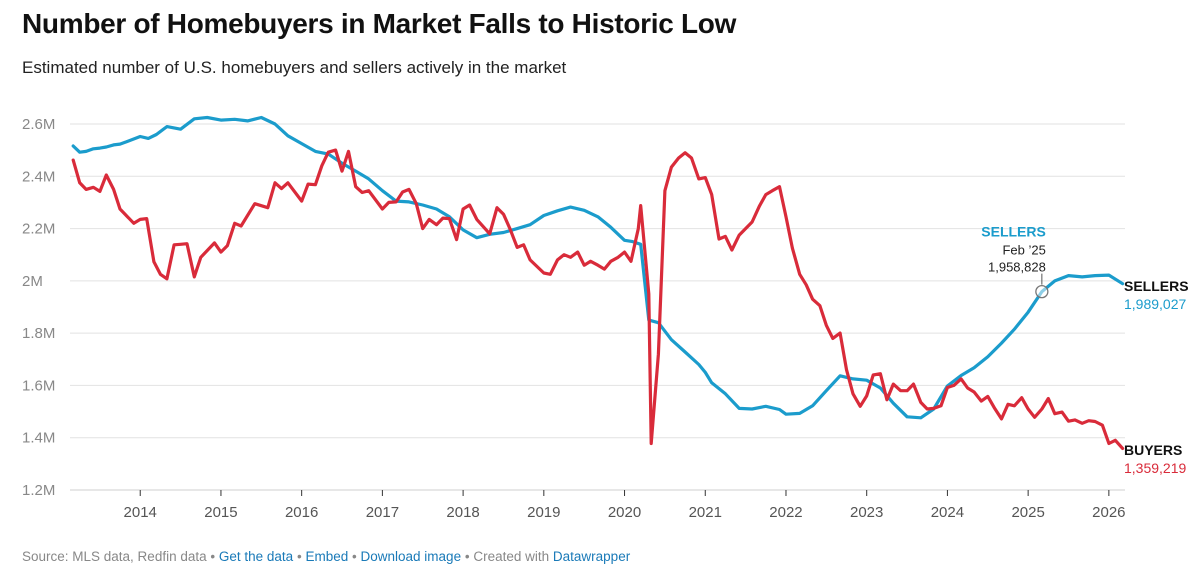  Describe the element at coordinates (220, 512) in the screenshot. I see `x-tick-label: 2015` at that location.